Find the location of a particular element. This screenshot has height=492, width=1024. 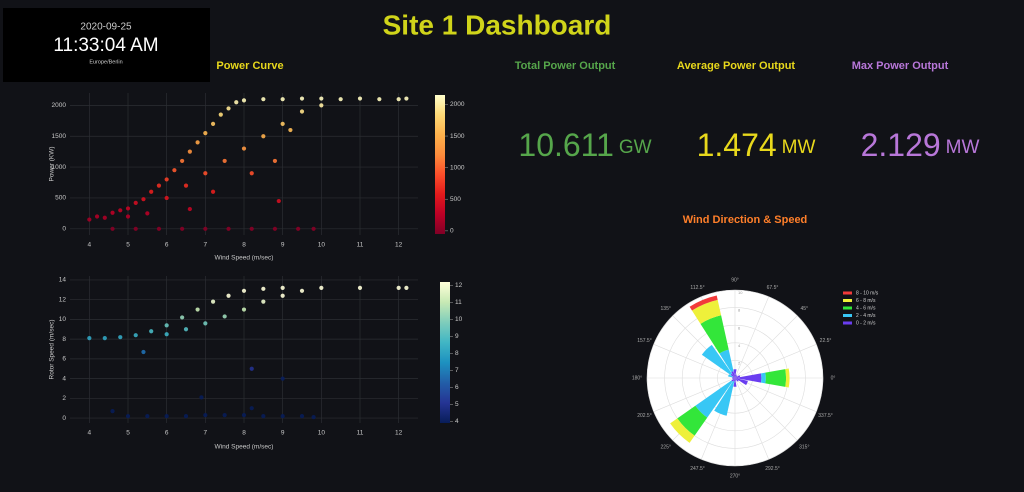

stat-number: 1.474 is located at coordinates (737, 145).